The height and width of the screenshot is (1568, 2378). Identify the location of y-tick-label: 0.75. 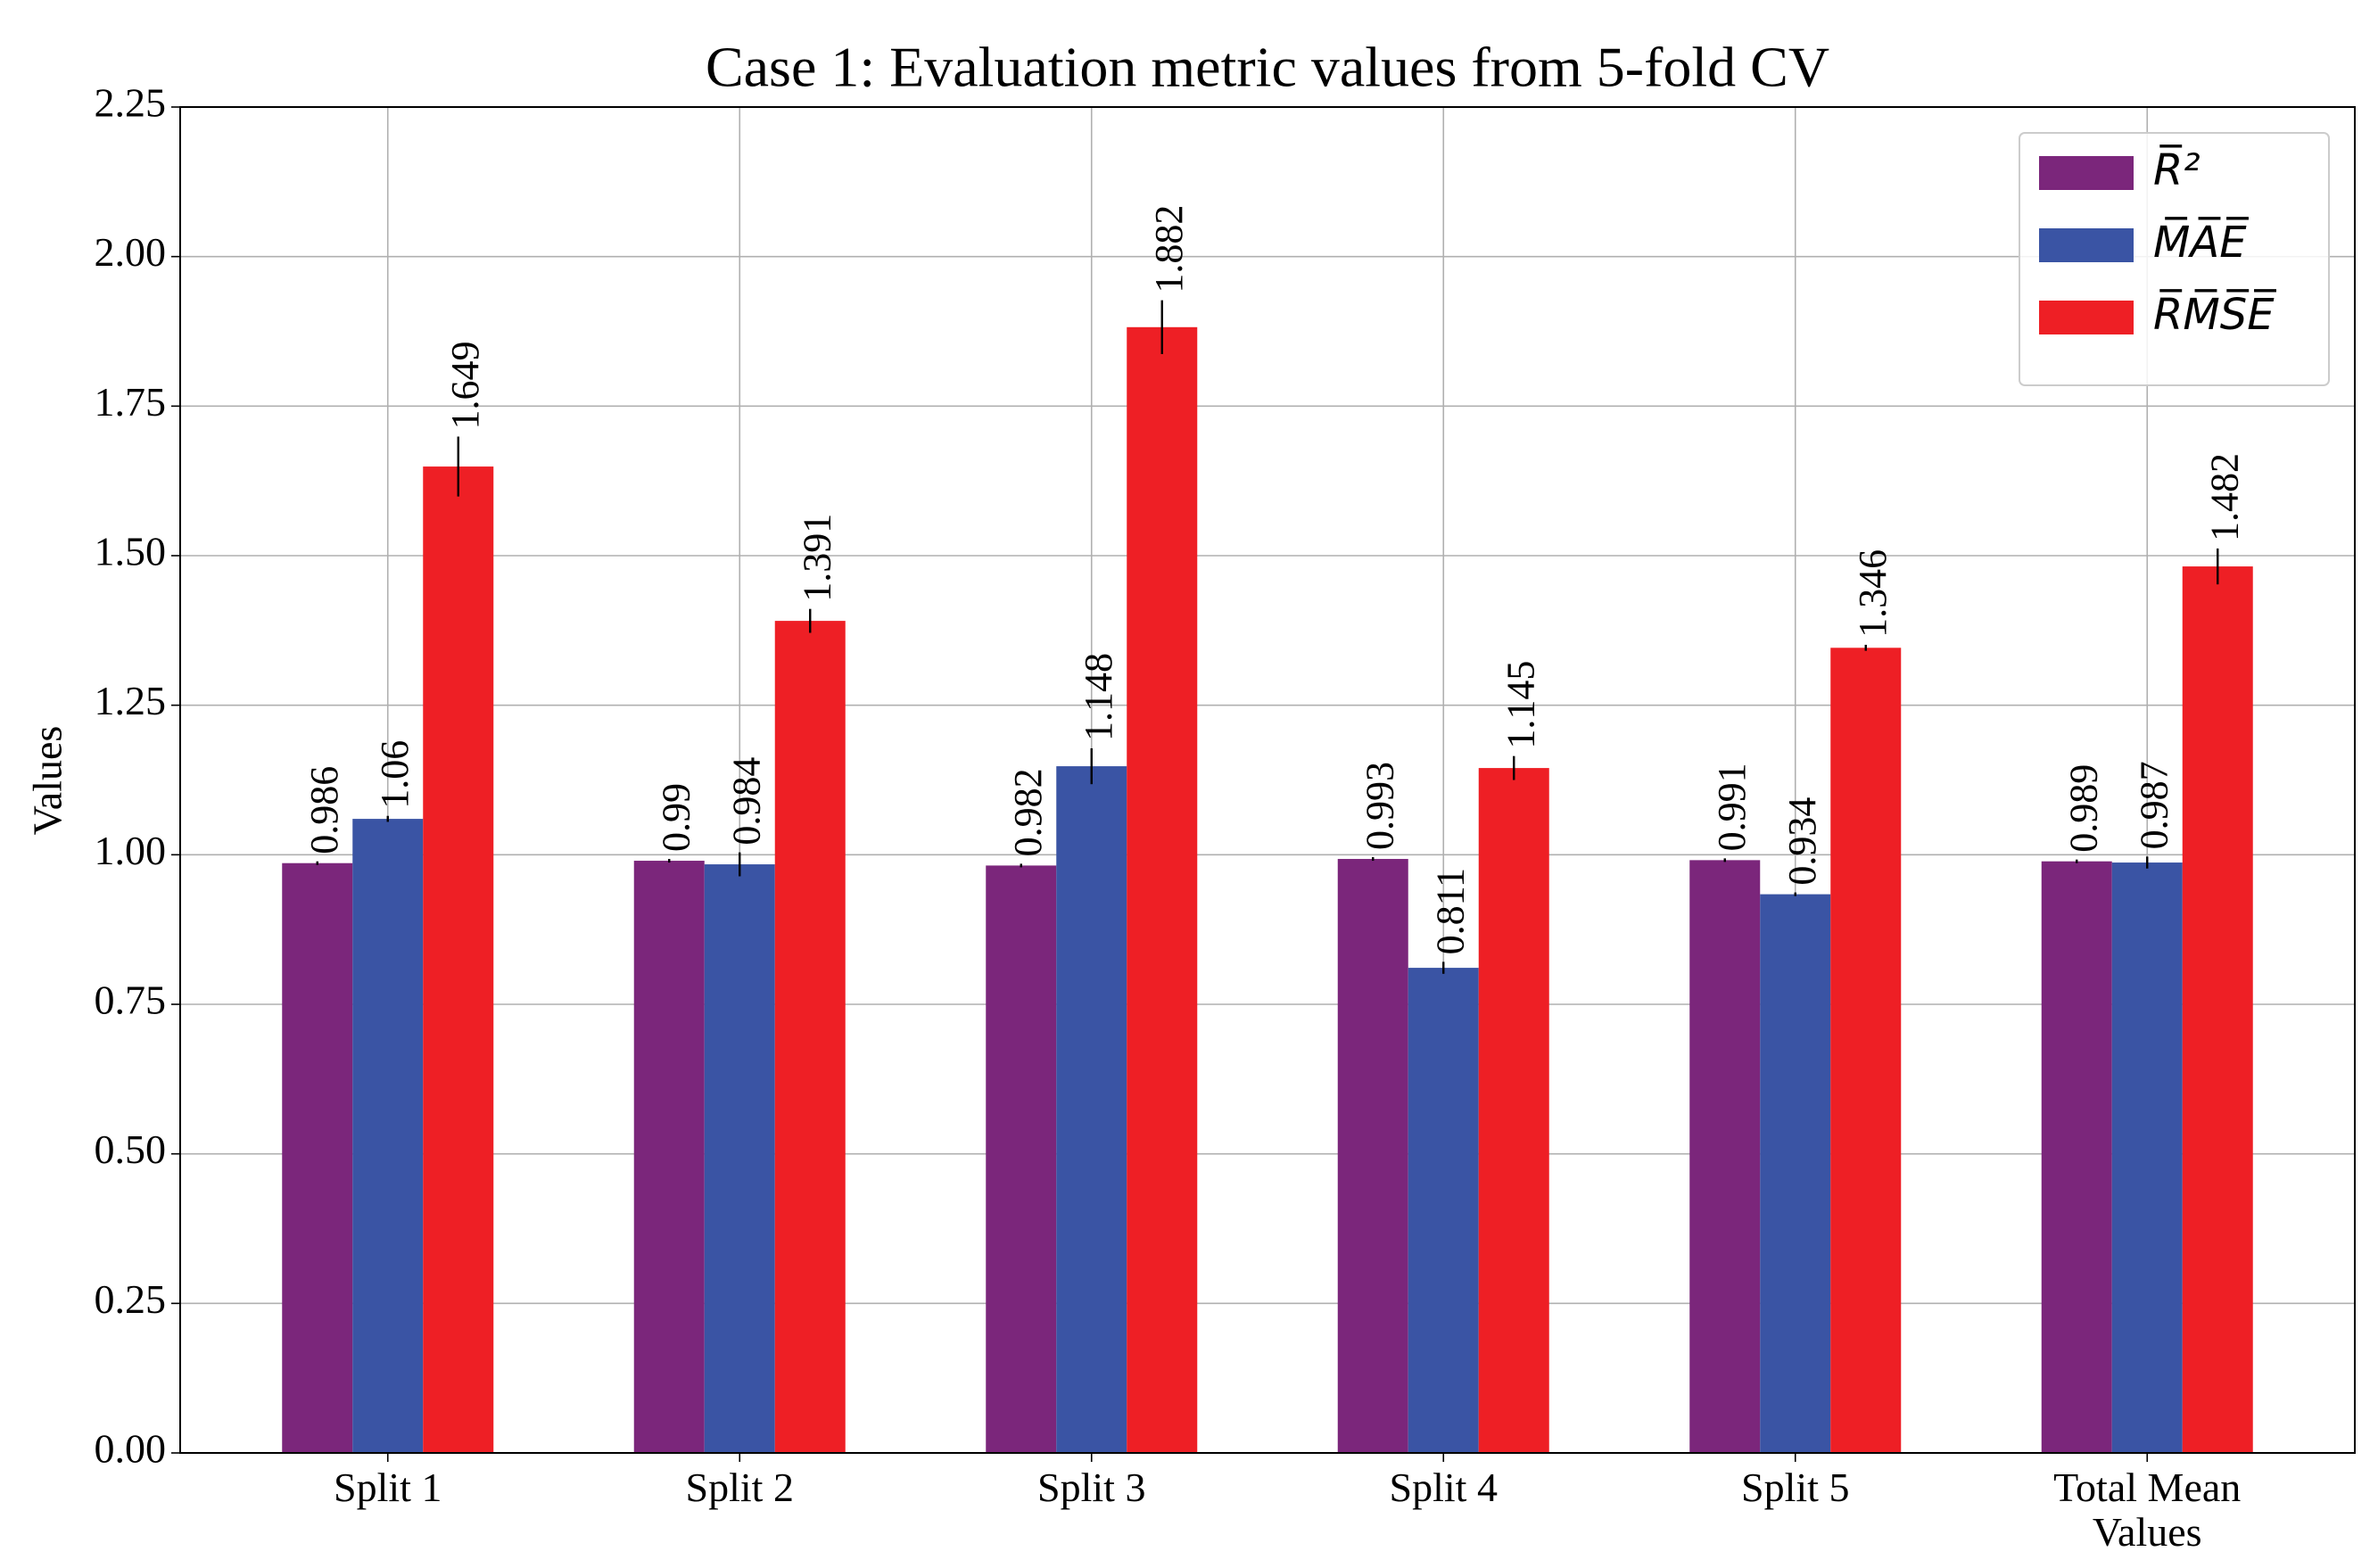
(131, 1000).